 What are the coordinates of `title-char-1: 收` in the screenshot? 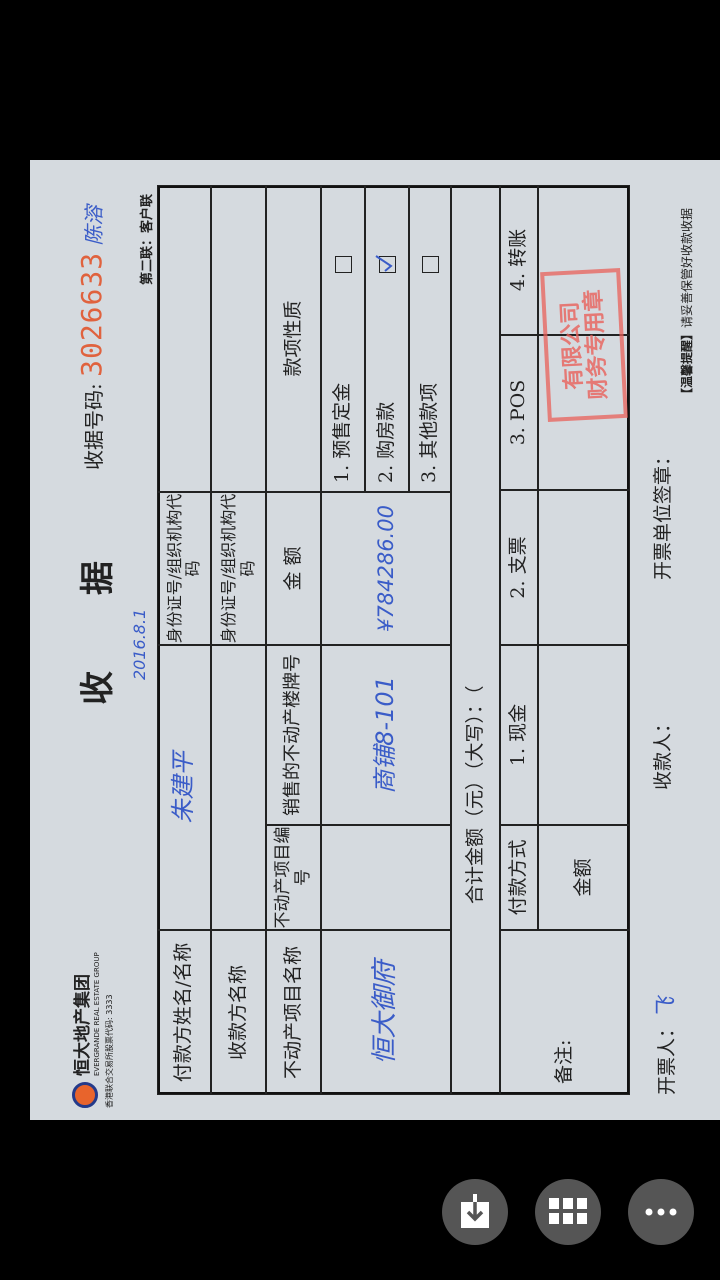 It's located at (98, 688).